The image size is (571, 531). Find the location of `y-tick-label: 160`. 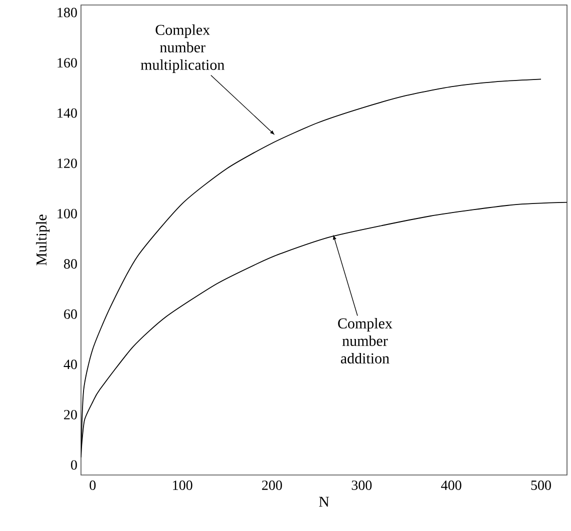

y-tick-label: 160 is located at coordinates (67, 63).